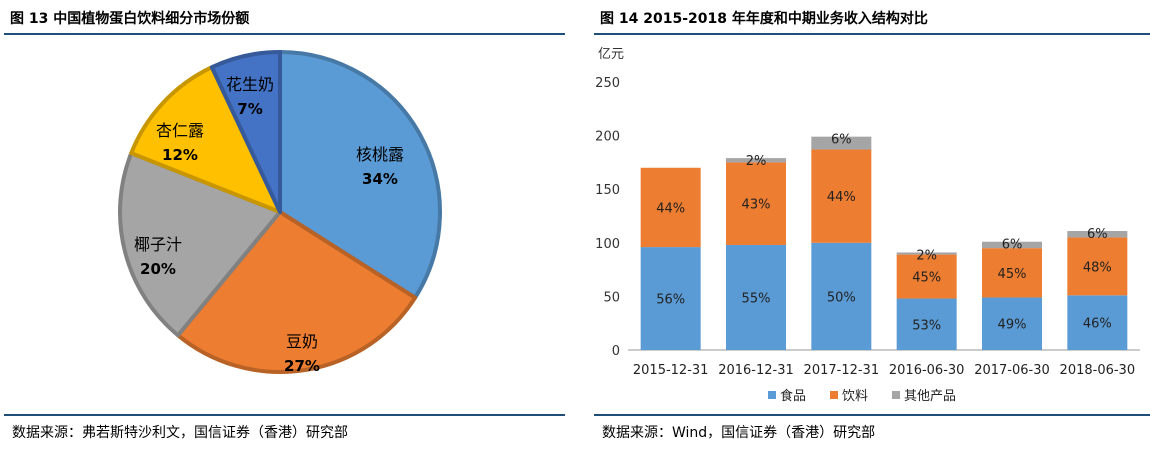 The height and width of the screenshot is (450, 1150). I want to click on pie-slice-percent: 20%, so click(158, 269).